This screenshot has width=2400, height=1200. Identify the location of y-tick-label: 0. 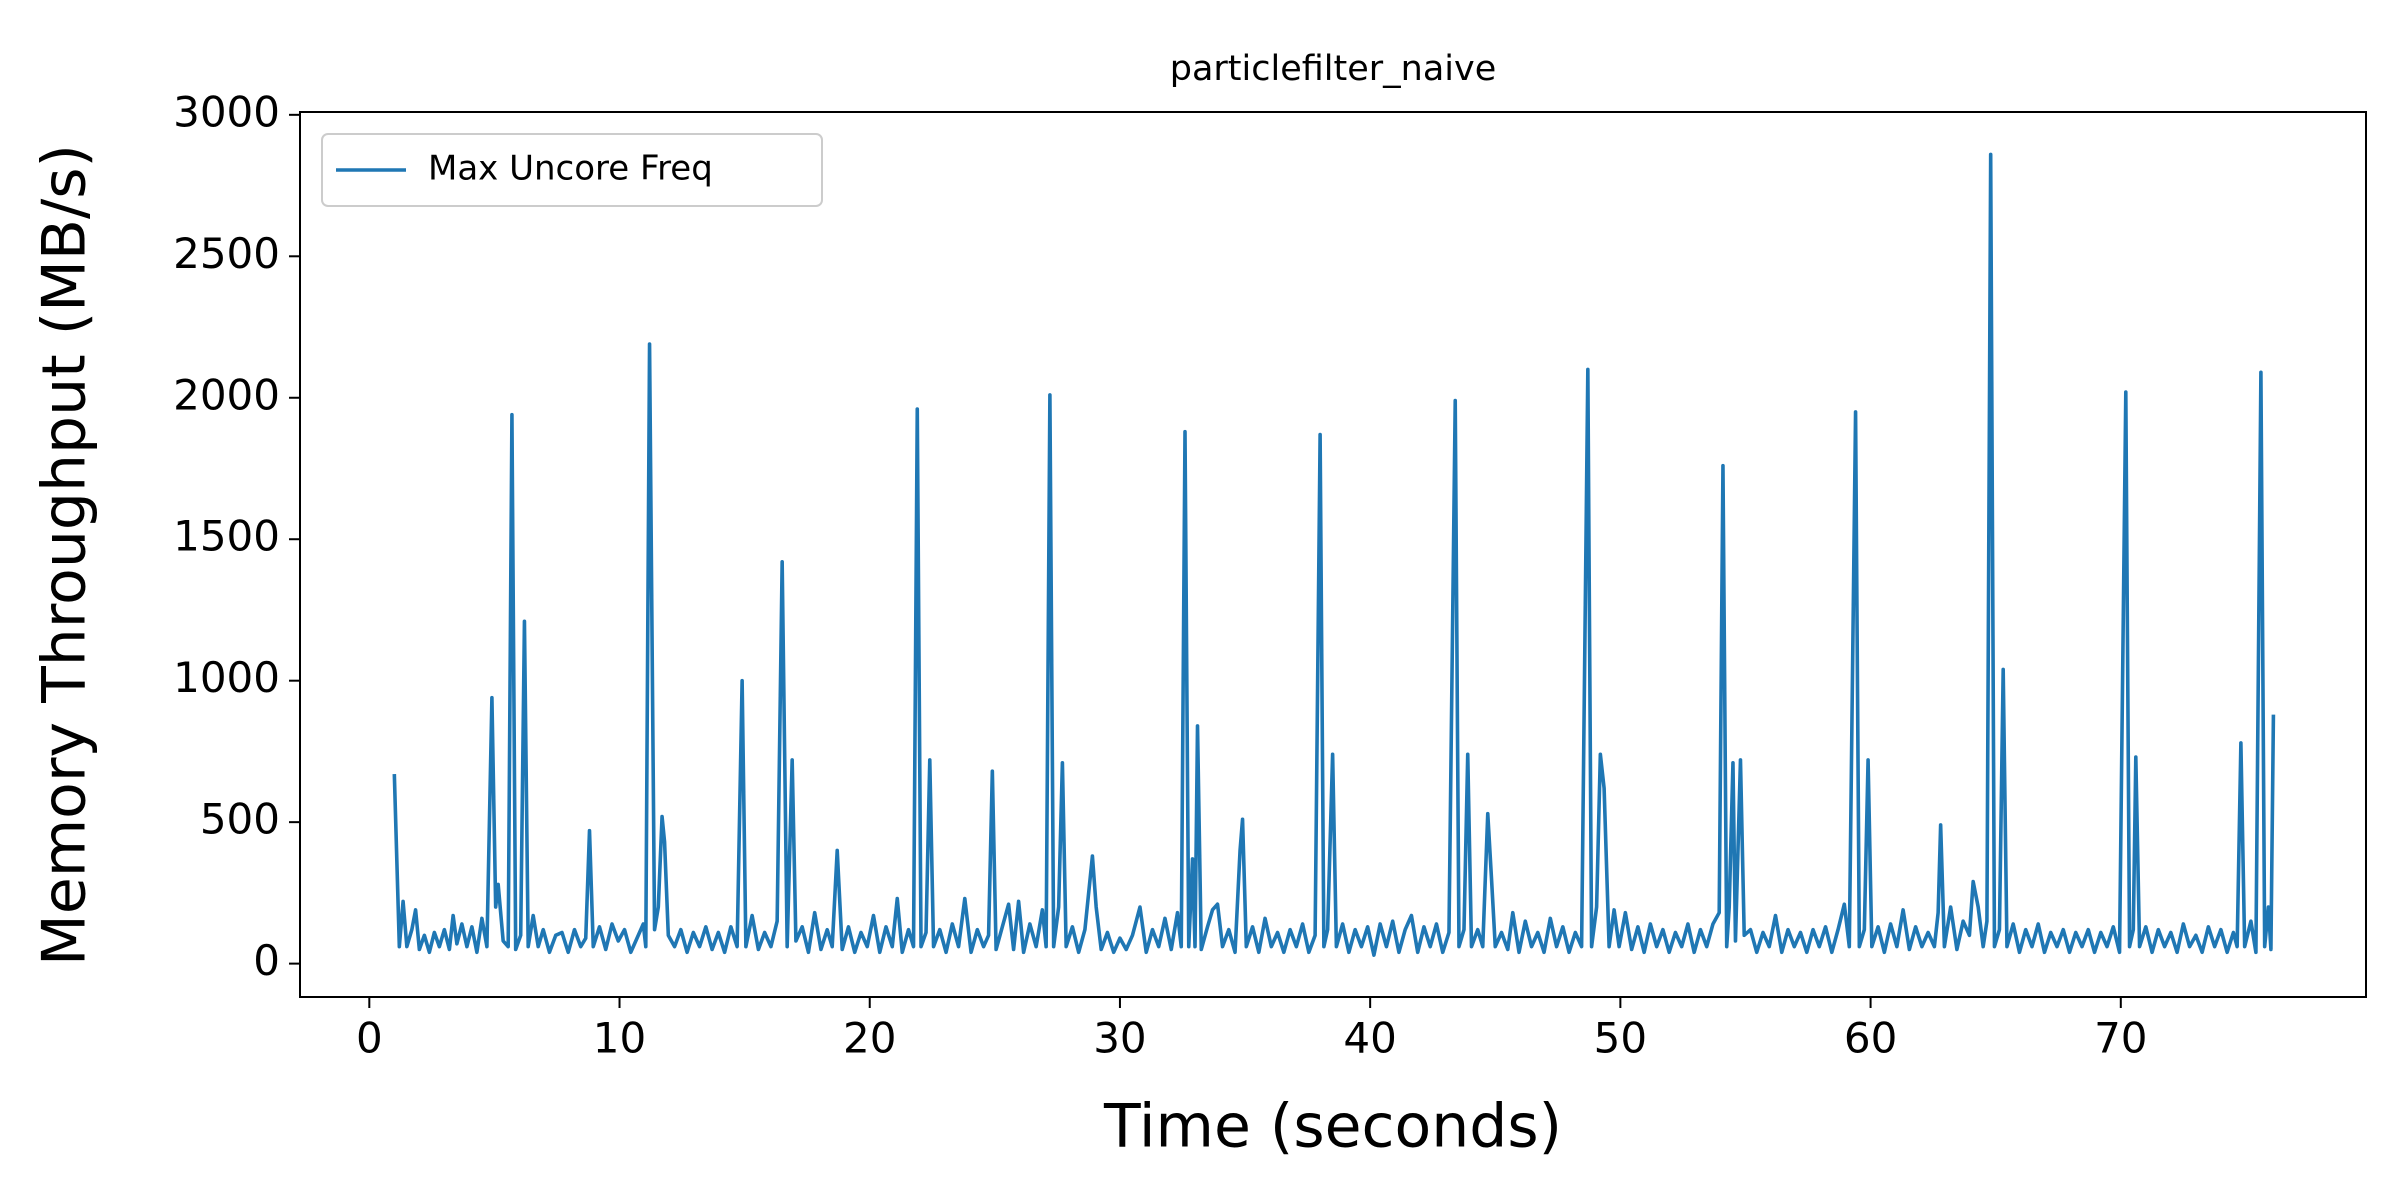
(266, 960).